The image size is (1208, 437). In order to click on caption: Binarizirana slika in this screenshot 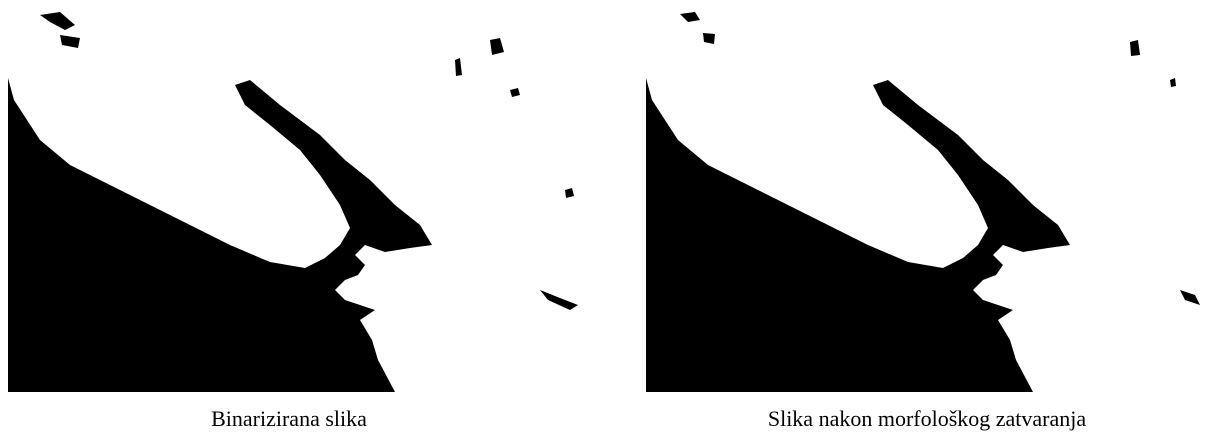, I will do `click(289, 418)`.